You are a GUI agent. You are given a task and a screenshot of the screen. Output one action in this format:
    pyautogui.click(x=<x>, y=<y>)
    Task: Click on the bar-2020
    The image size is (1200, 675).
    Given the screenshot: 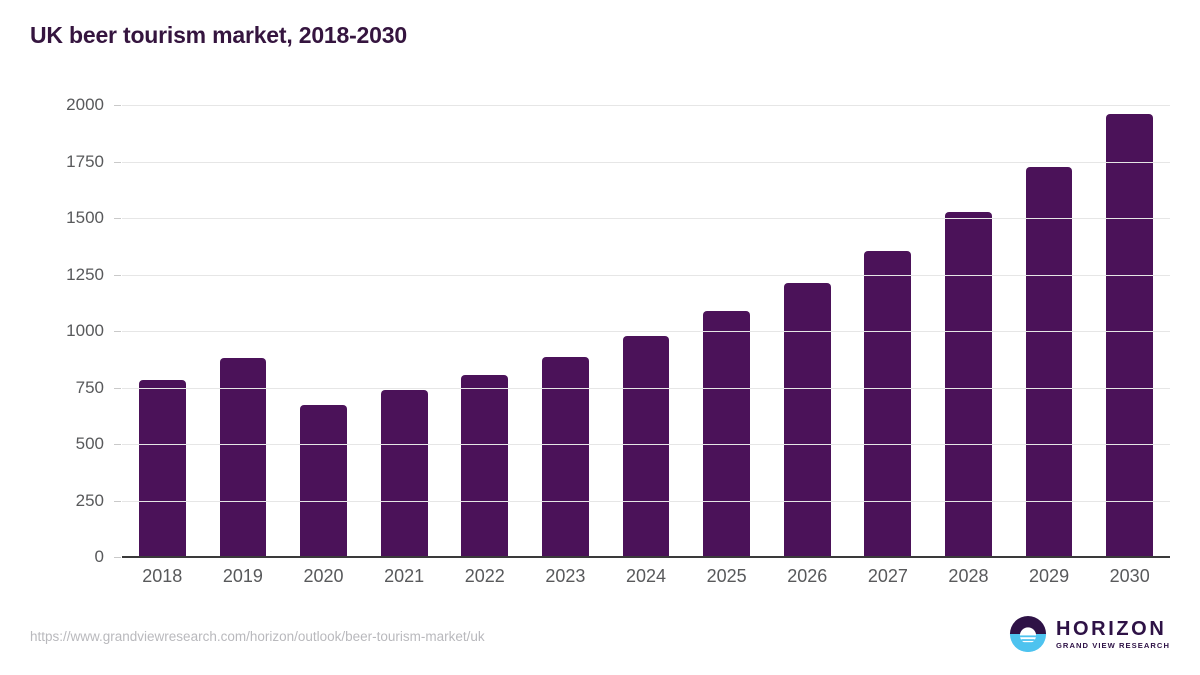 What is the action you would take?
    pyautogui.click(x=323, y=481)
    